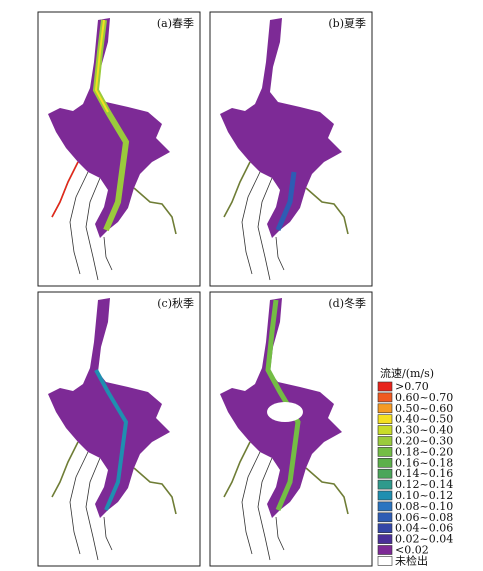  Describe the element at coordinates (424, 473) in the screenshot. I see `legend-label: 0.14~0.16` at that location.